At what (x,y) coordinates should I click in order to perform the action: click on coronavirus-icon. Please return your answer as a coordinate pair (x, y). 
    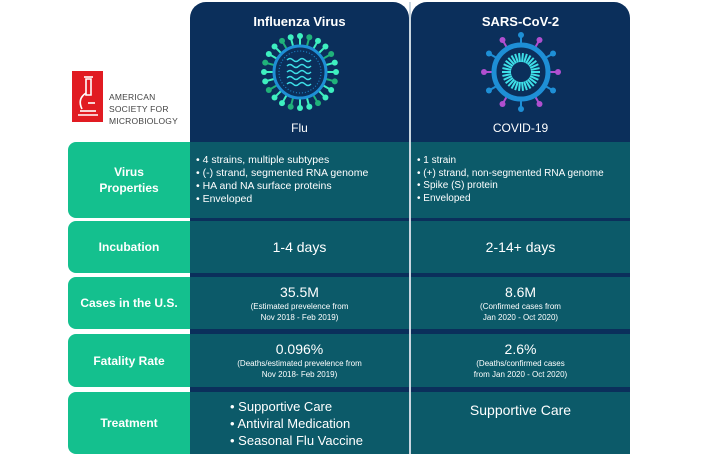
    Looking at the image, I should click on (520, 72).